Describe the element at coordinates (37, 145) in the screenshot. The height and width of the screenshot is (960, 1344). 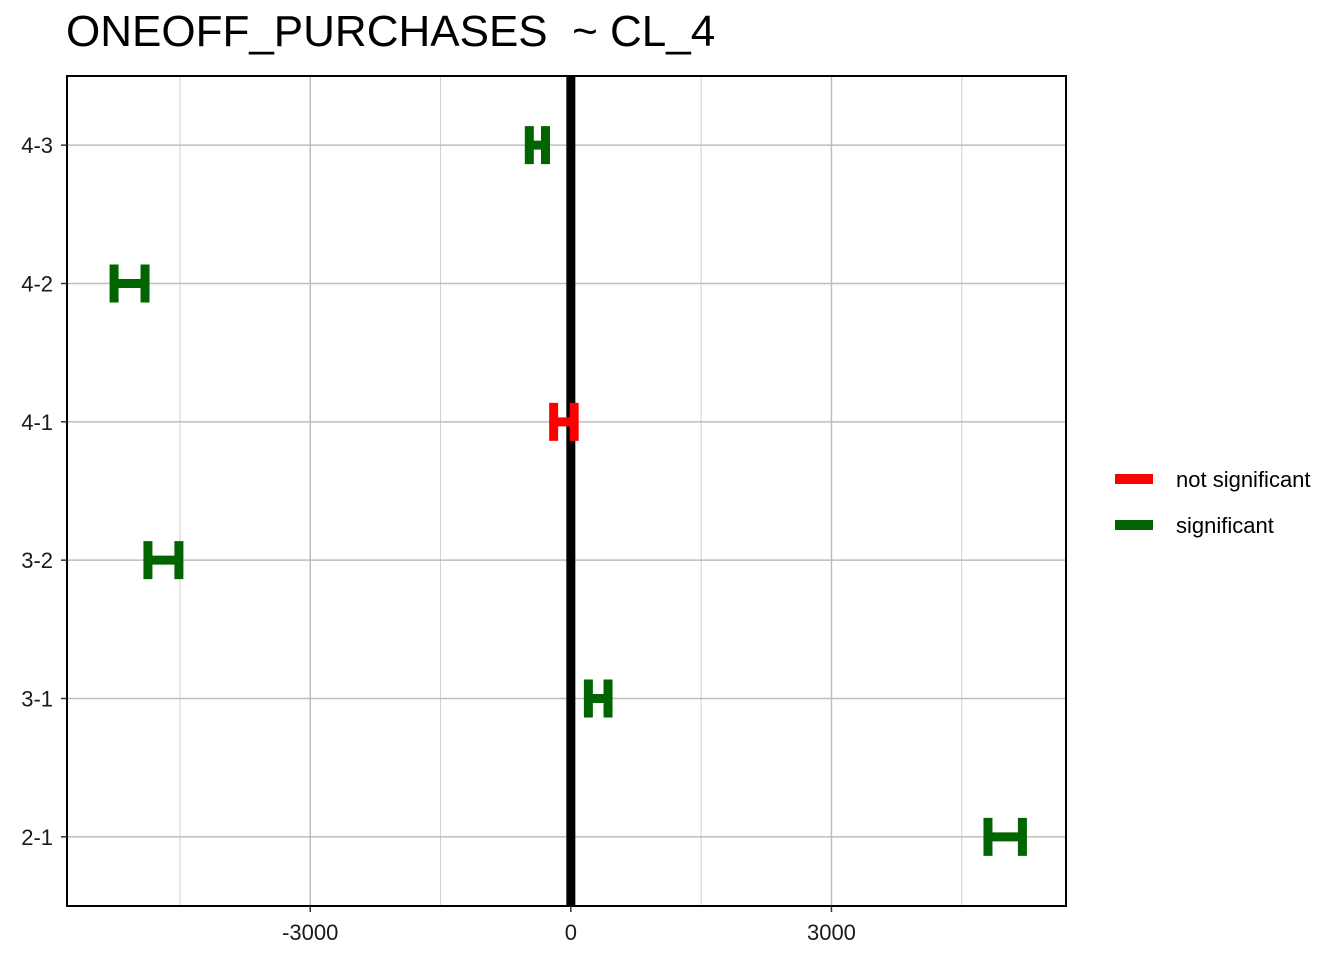
I see `y-tick-label: 4-3` at that location.